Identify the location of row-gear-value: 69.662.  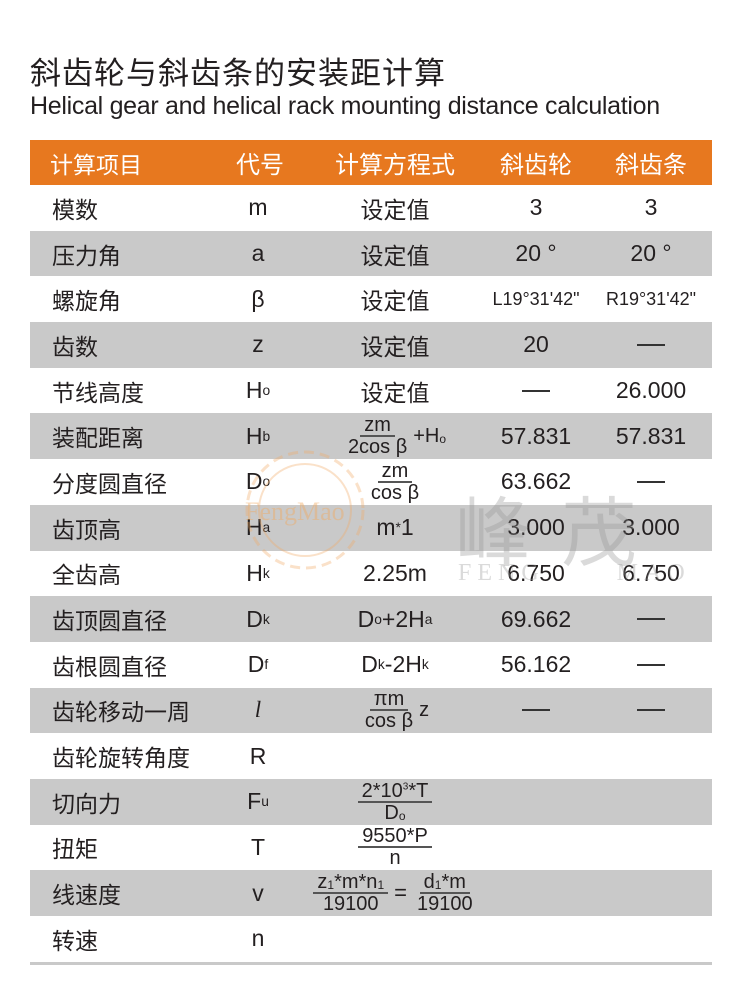
(536, 618).